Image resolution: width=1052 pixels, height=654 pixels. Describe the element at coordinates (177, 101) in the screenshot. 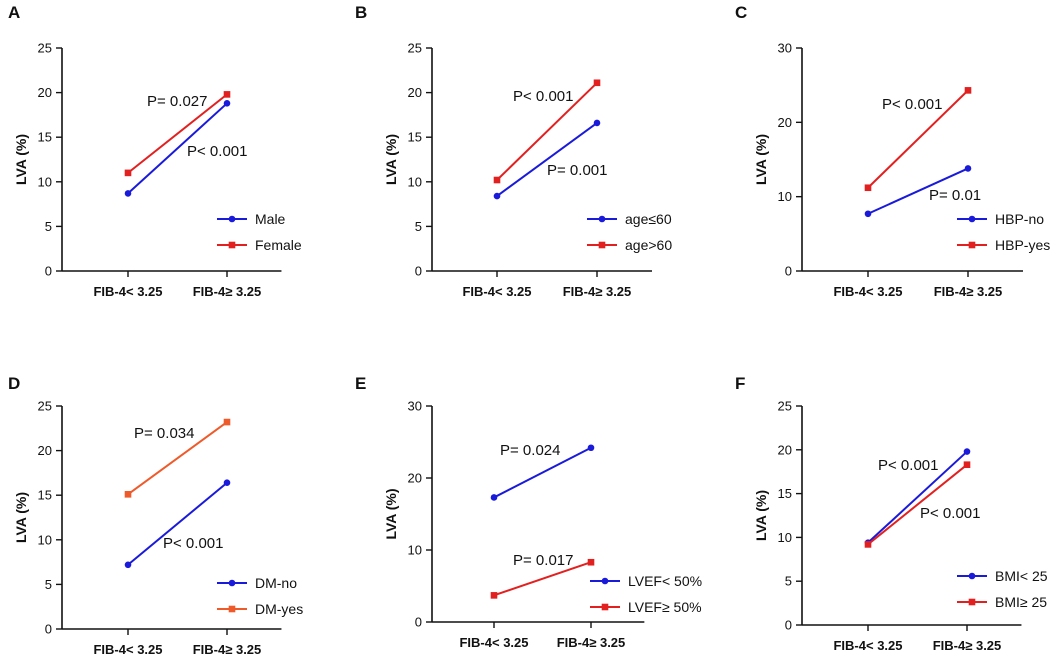

I see `p-value-annotation: P= 0.027` at that location.